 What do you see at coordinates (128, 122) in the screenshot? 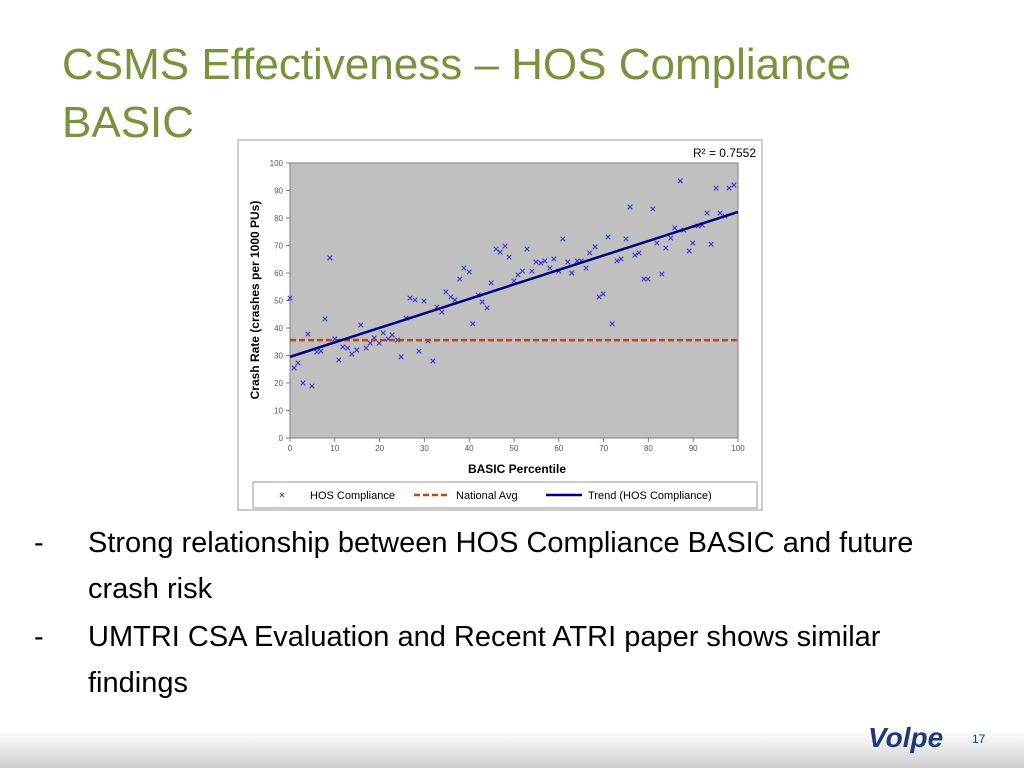
I see `title-line: BASIC` at bounding box center [128, 122].